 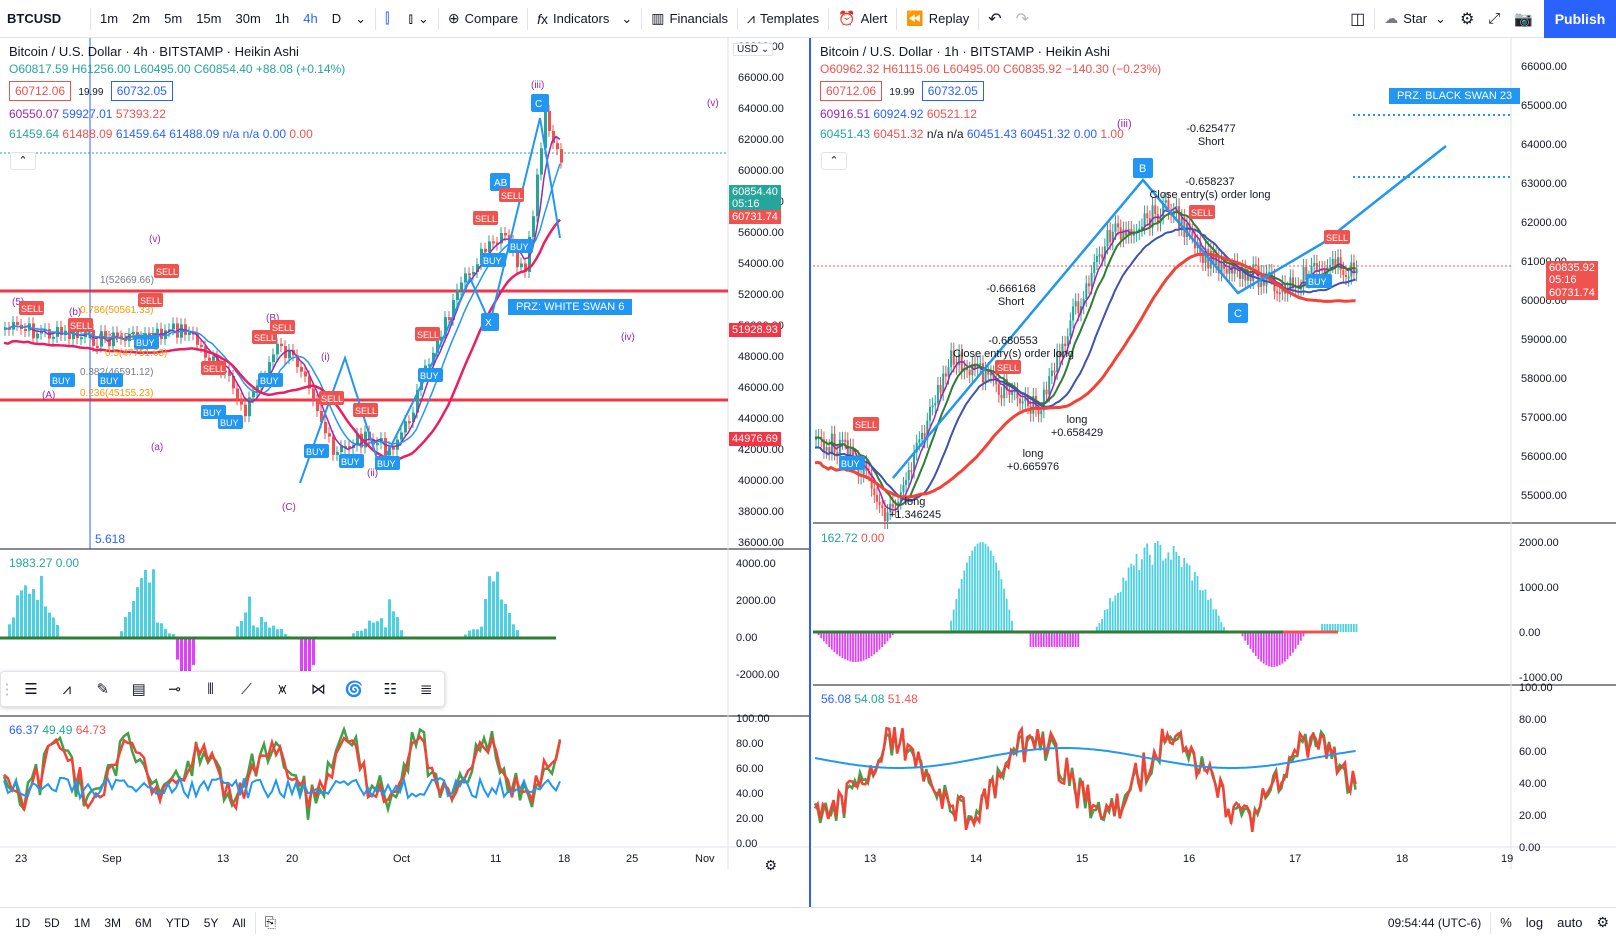 What do you see at coordinates (34, 18) in the screenshot?
I see `symbol-search: BTCUSD` at bounding box center [34, 18].